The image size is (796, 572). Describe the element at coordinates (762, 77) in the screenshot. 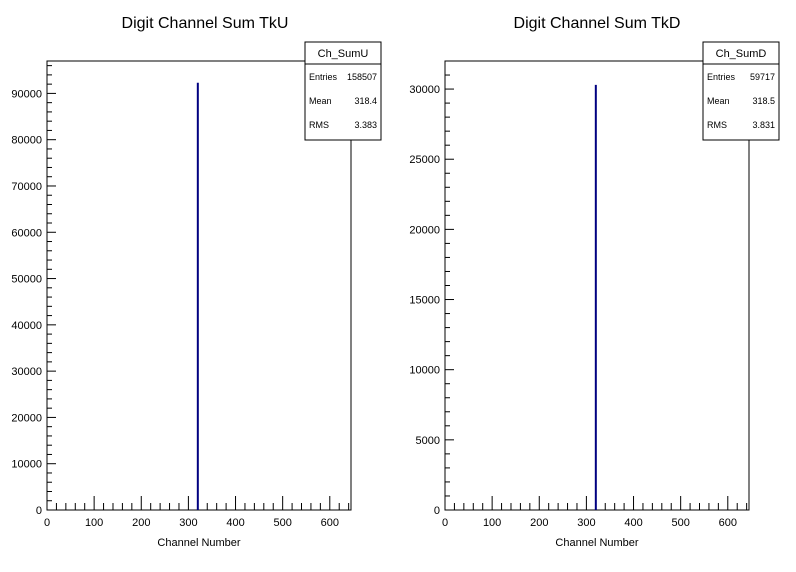

I see `stats-row-value: 59717` at that location.